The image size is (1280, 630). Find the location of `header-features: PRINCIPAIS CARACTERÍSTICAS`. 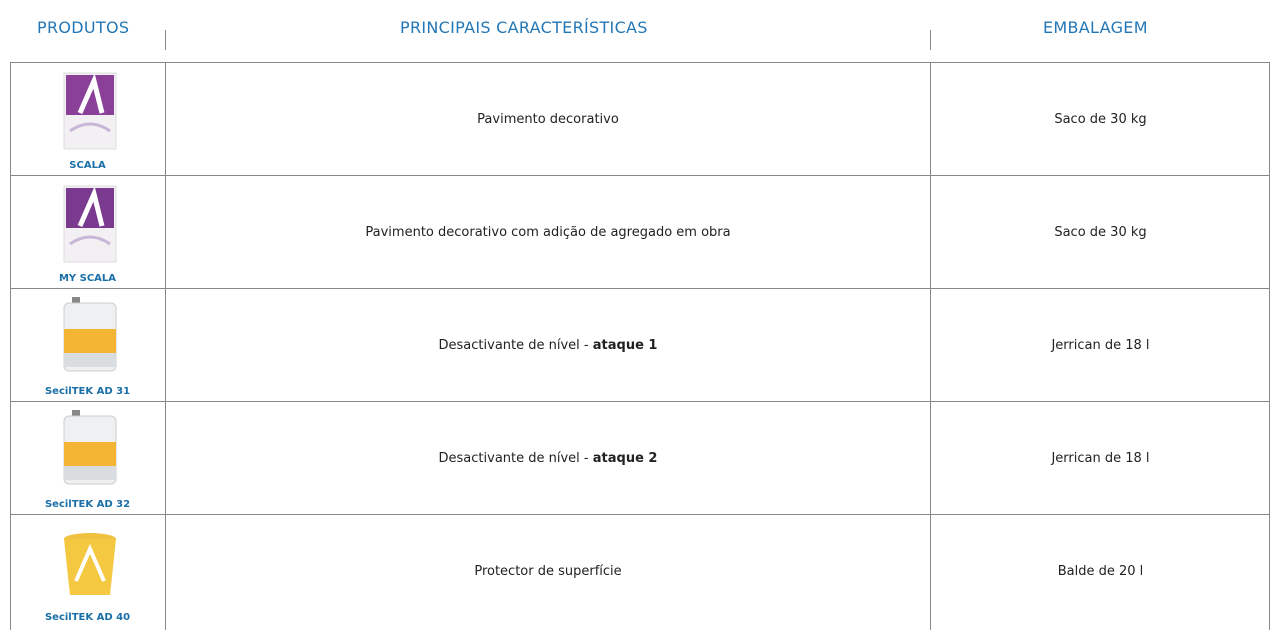

header-features: PRINCIPAIS CARACTERÍSTICAS is located at coordinates (524, 27).